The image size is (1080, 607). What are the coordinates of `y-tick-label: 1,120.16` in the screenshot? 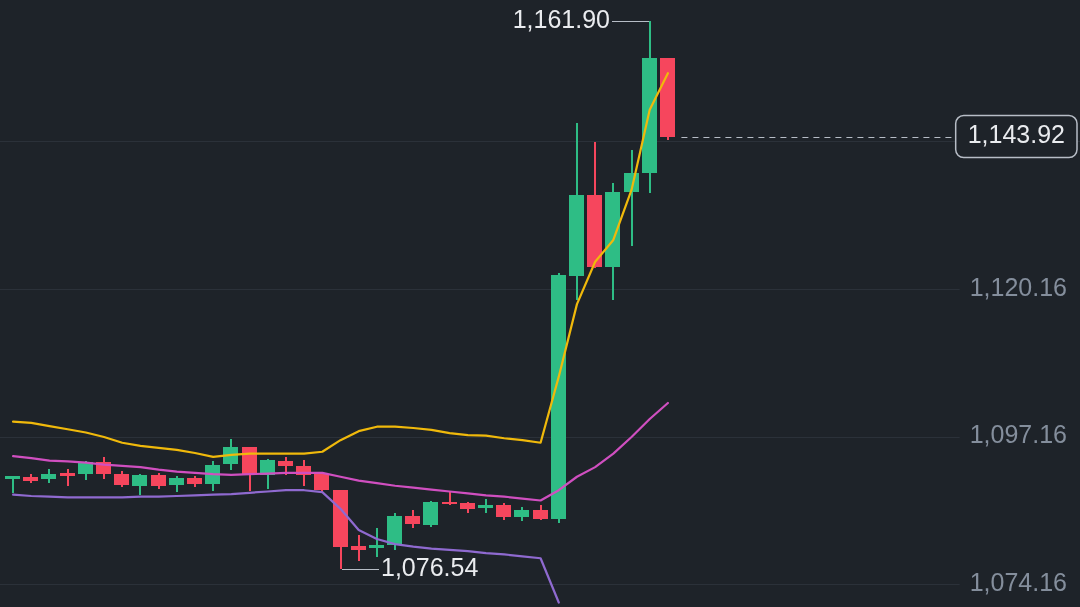 It's located at (1018, 286).